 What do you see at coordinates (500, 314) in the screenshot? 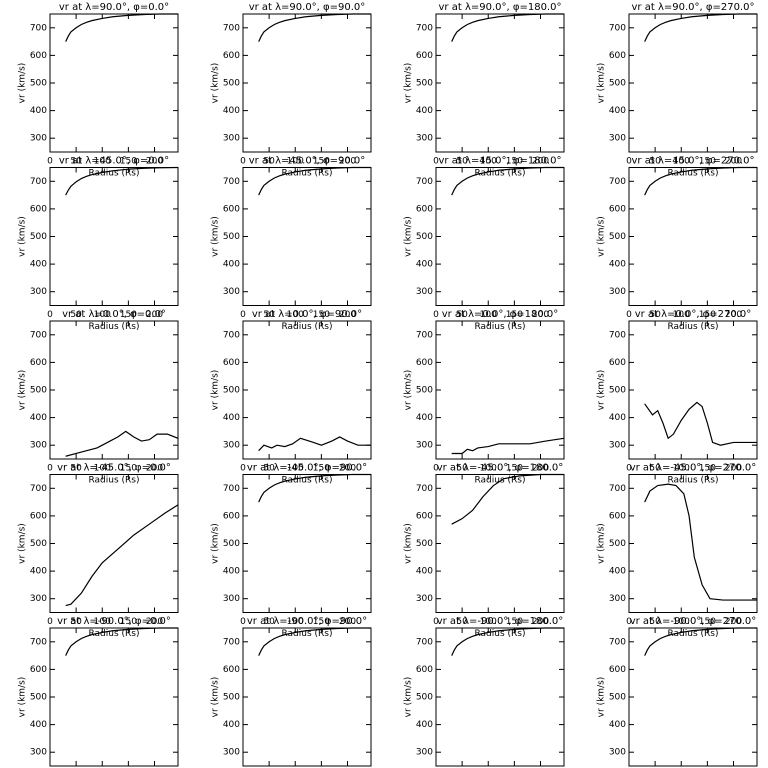
I see `panel-title: vr at λ=0.0°, φ=180.0°` at bounding box center [500, 314].